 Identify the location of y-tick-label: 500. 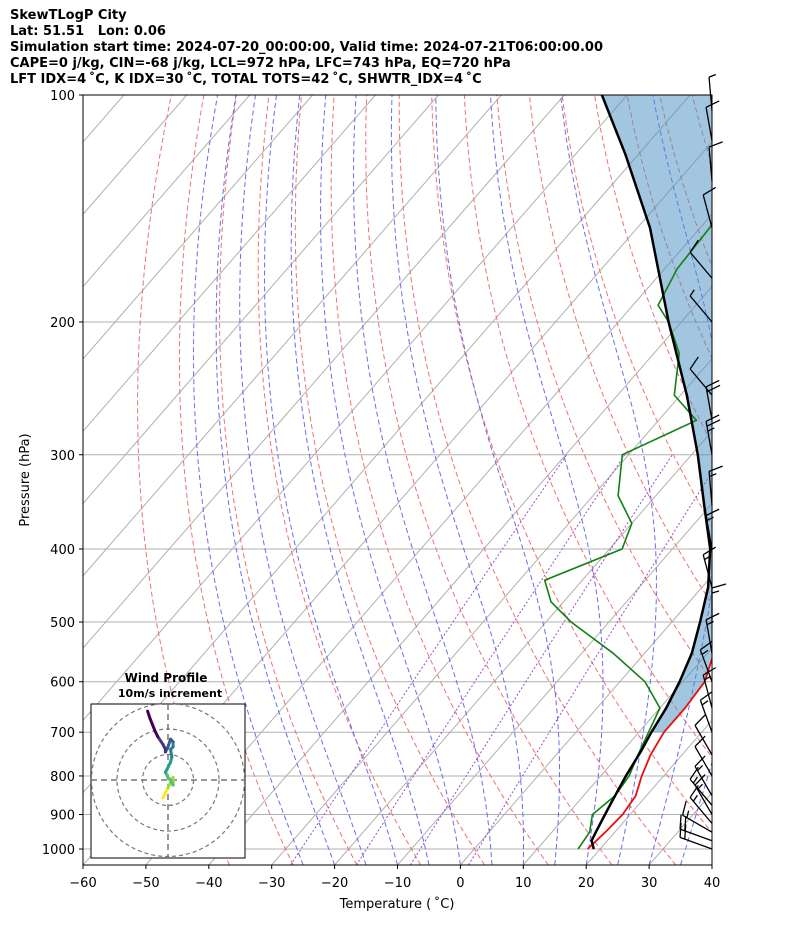
(62, 623).